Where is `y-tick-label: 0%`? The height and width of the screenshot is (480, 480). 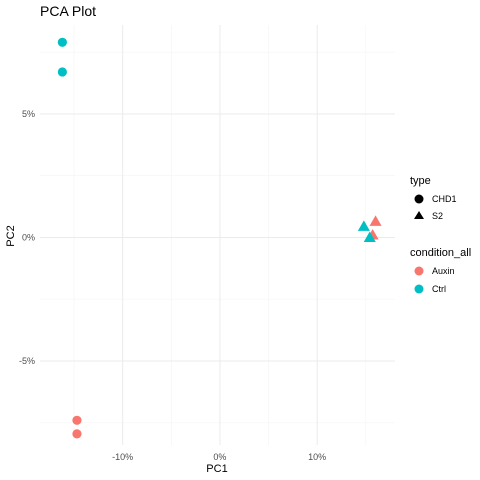 y-tick-label: 0% is located at coordinates (28, 237).